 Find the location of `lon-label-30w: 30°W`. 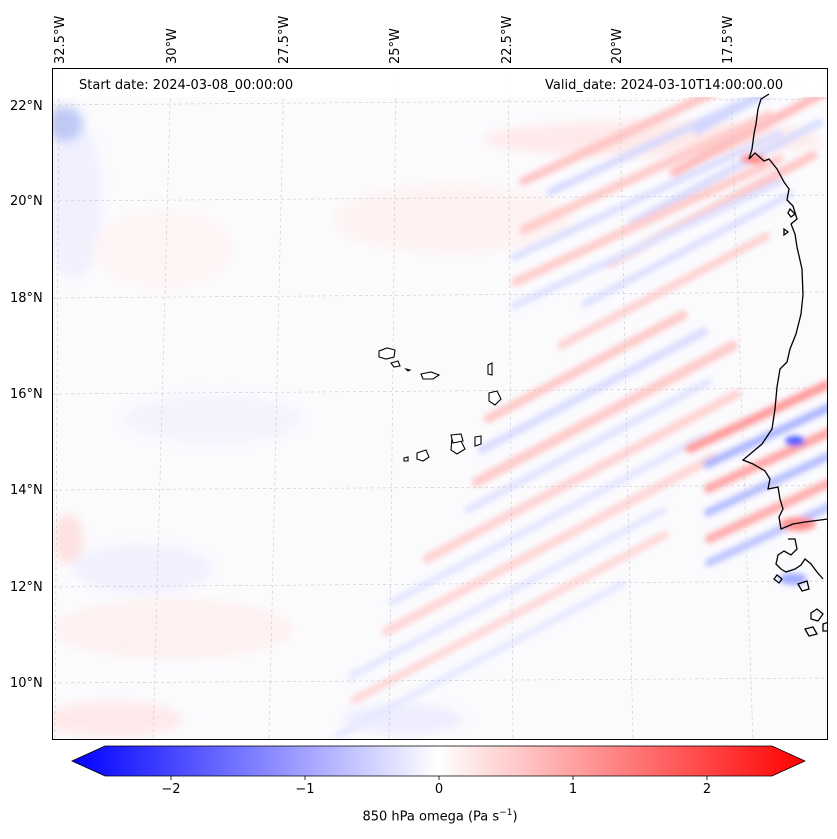

lon-label-30w: 30°W is located at coordinates (172, 46).